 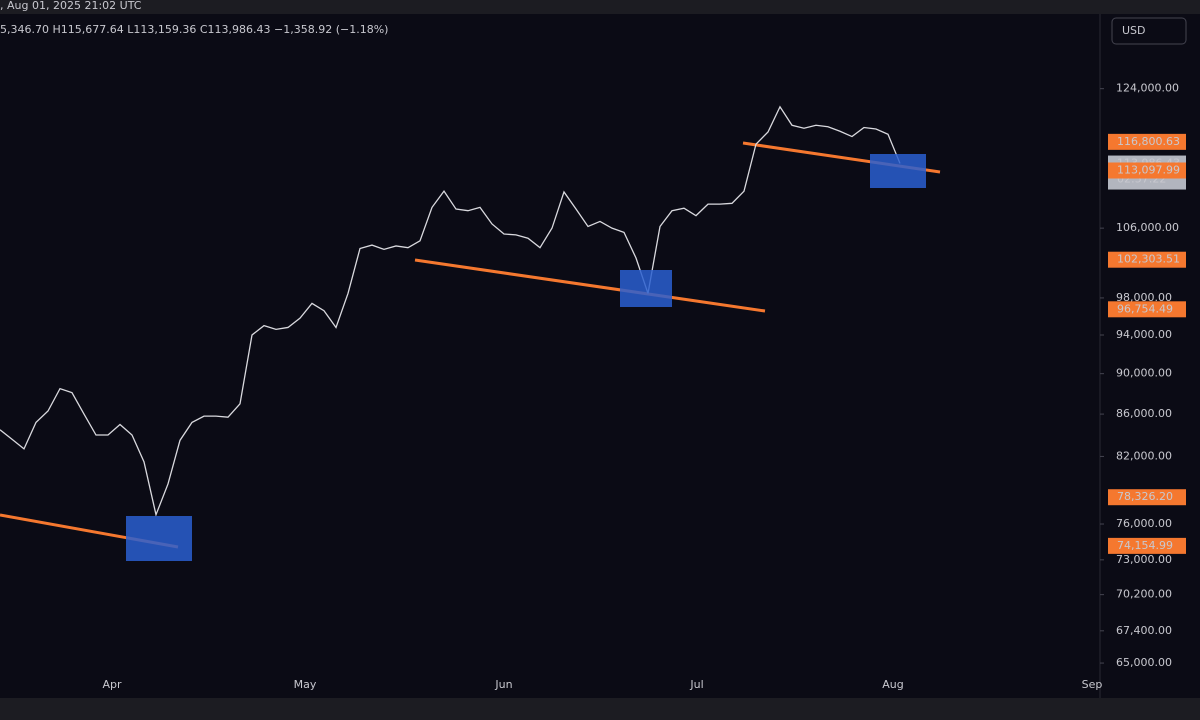 I want to click on price-label: 78,326.20, so click(x=1145, y=496).